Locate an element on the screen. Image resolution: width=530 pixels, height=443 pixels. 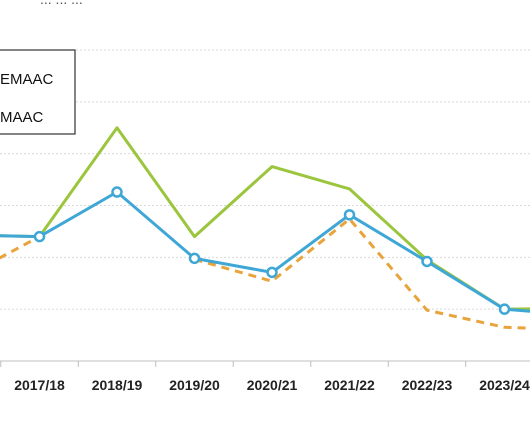
x-tick-label: 2023/24 is located at coordinates (504, 385).